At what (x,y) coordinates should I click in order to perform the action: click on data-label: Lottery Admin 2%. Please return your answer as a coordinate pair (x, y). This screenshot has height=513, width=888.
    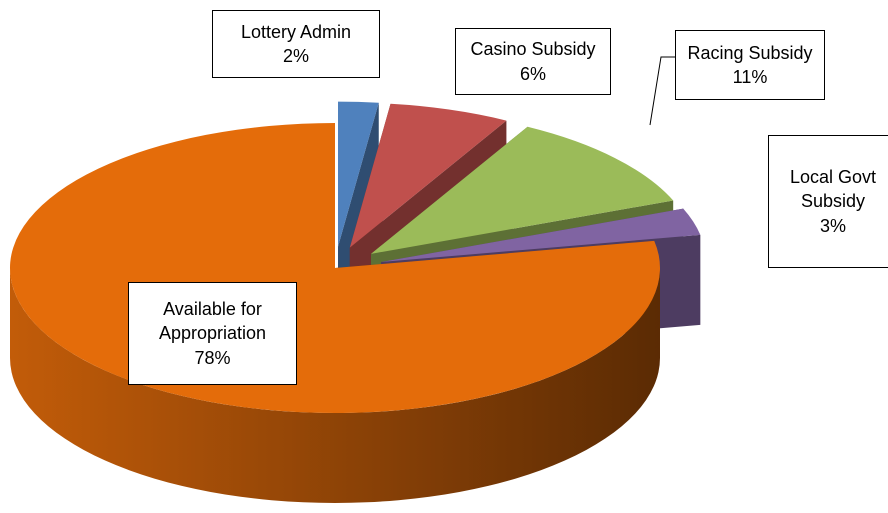
    Looking at the image, I should click on (296, 44).